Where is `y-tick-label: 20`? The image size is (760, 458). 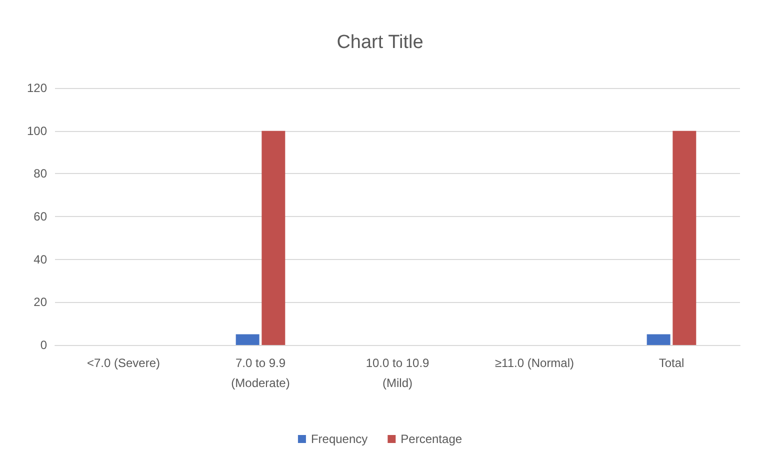 y-tick-label: 20 is located at coordinates (41, 302).